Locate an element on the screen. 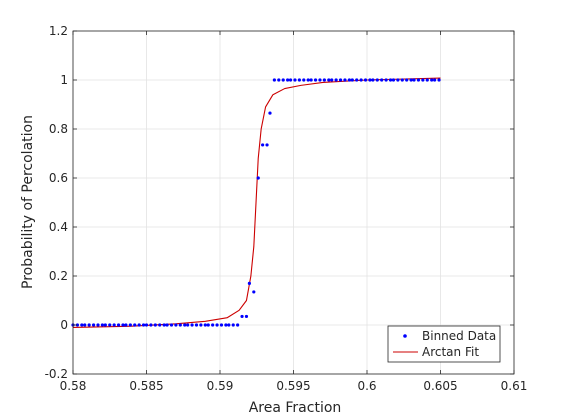 This screenshot has width=566, height=420. x-tick-label: 0.61 is located at coordinates (514, 386).